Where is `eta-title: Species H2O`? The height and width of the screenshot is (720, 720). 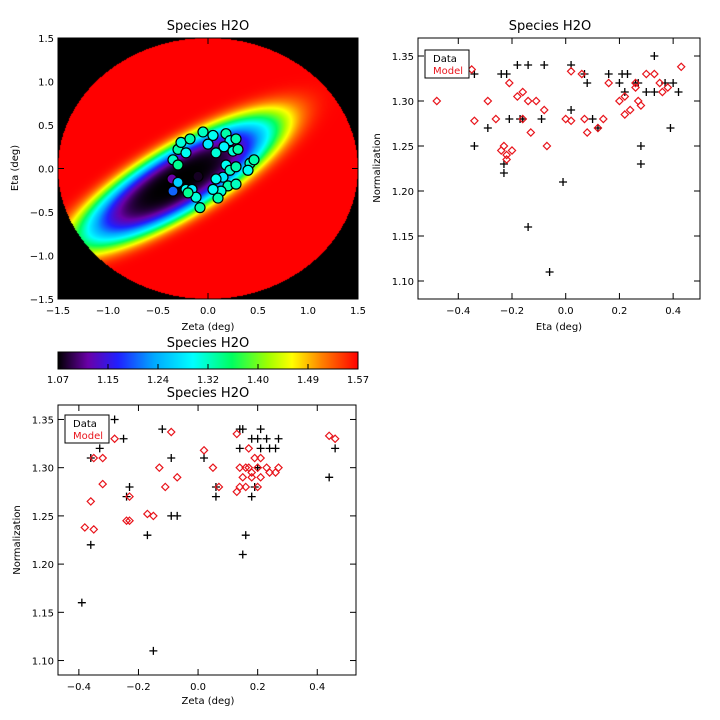 eta-title: Species H2O is located at coordinates (550, 26).